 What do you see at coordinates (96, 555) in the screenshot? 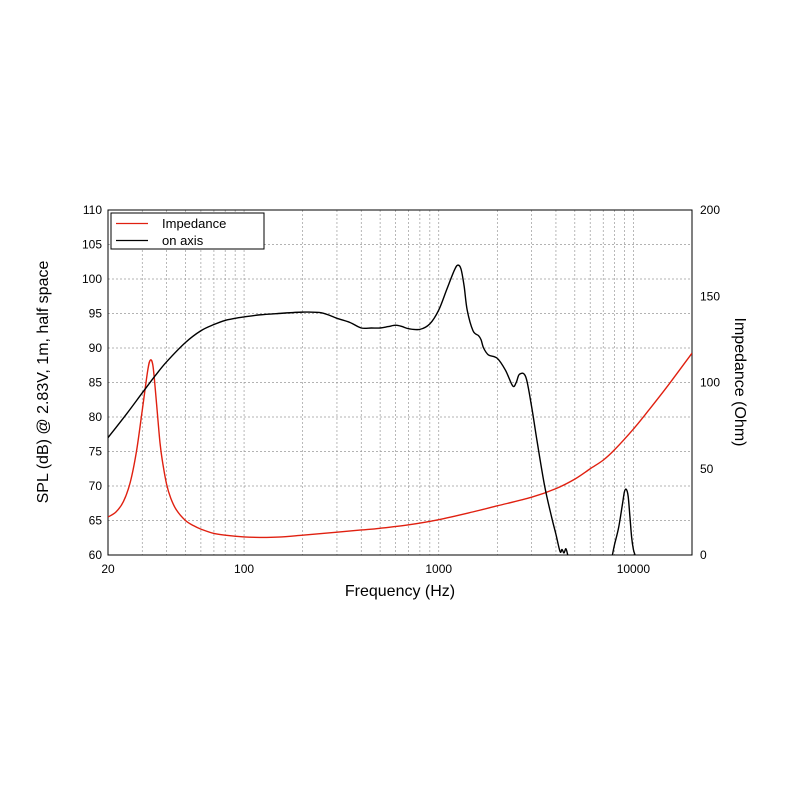
I see `y-left-tick-label: 60` at bounding box center [96, 555].